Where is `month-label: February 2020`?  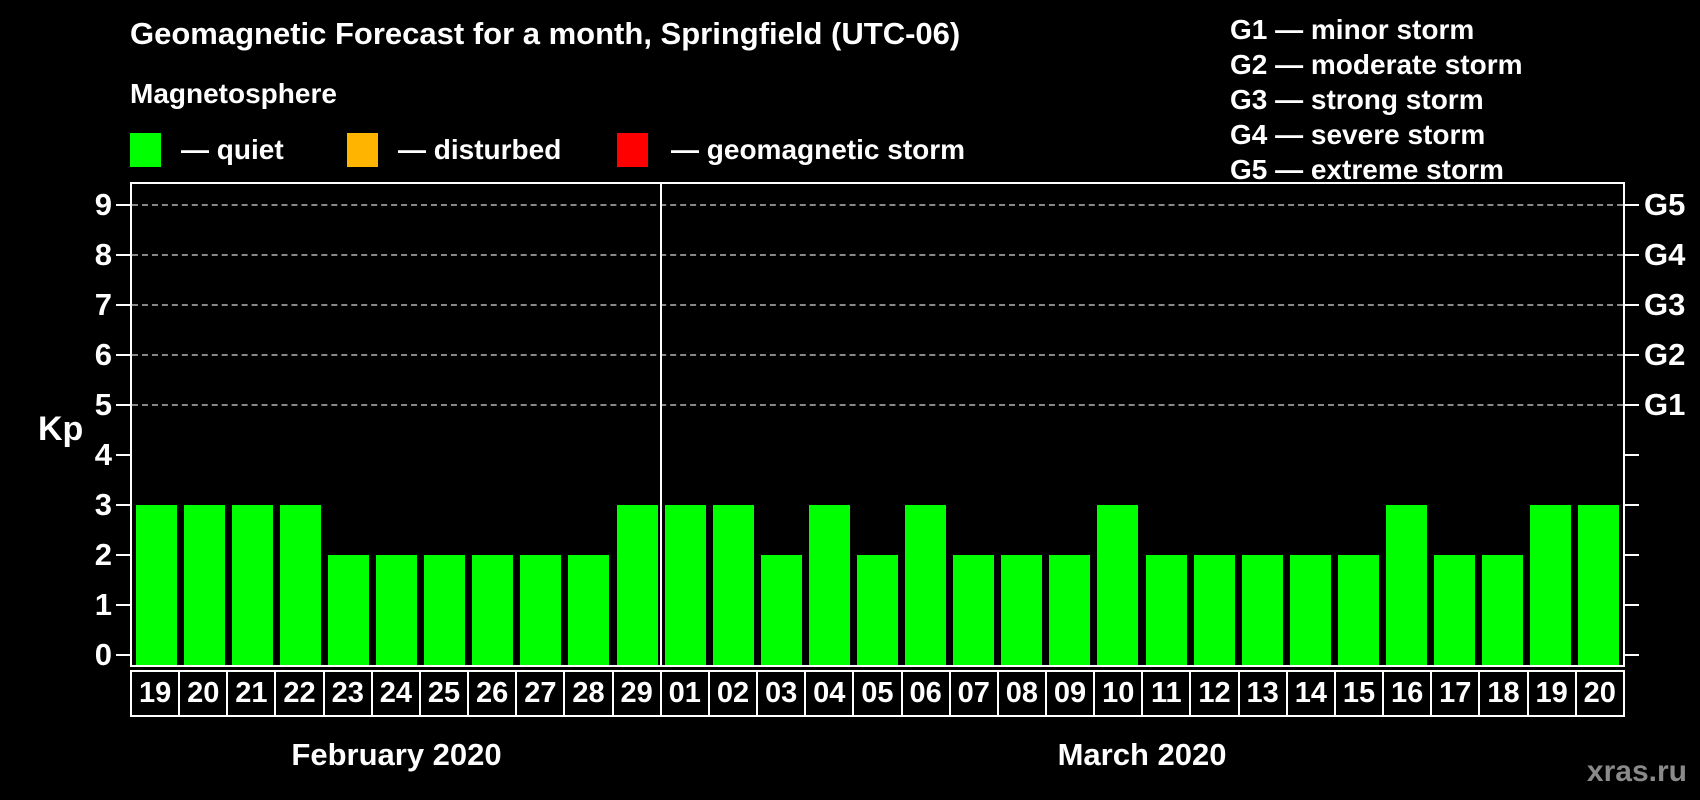 month-label: February 2020 is located at coordinates (396, 754).